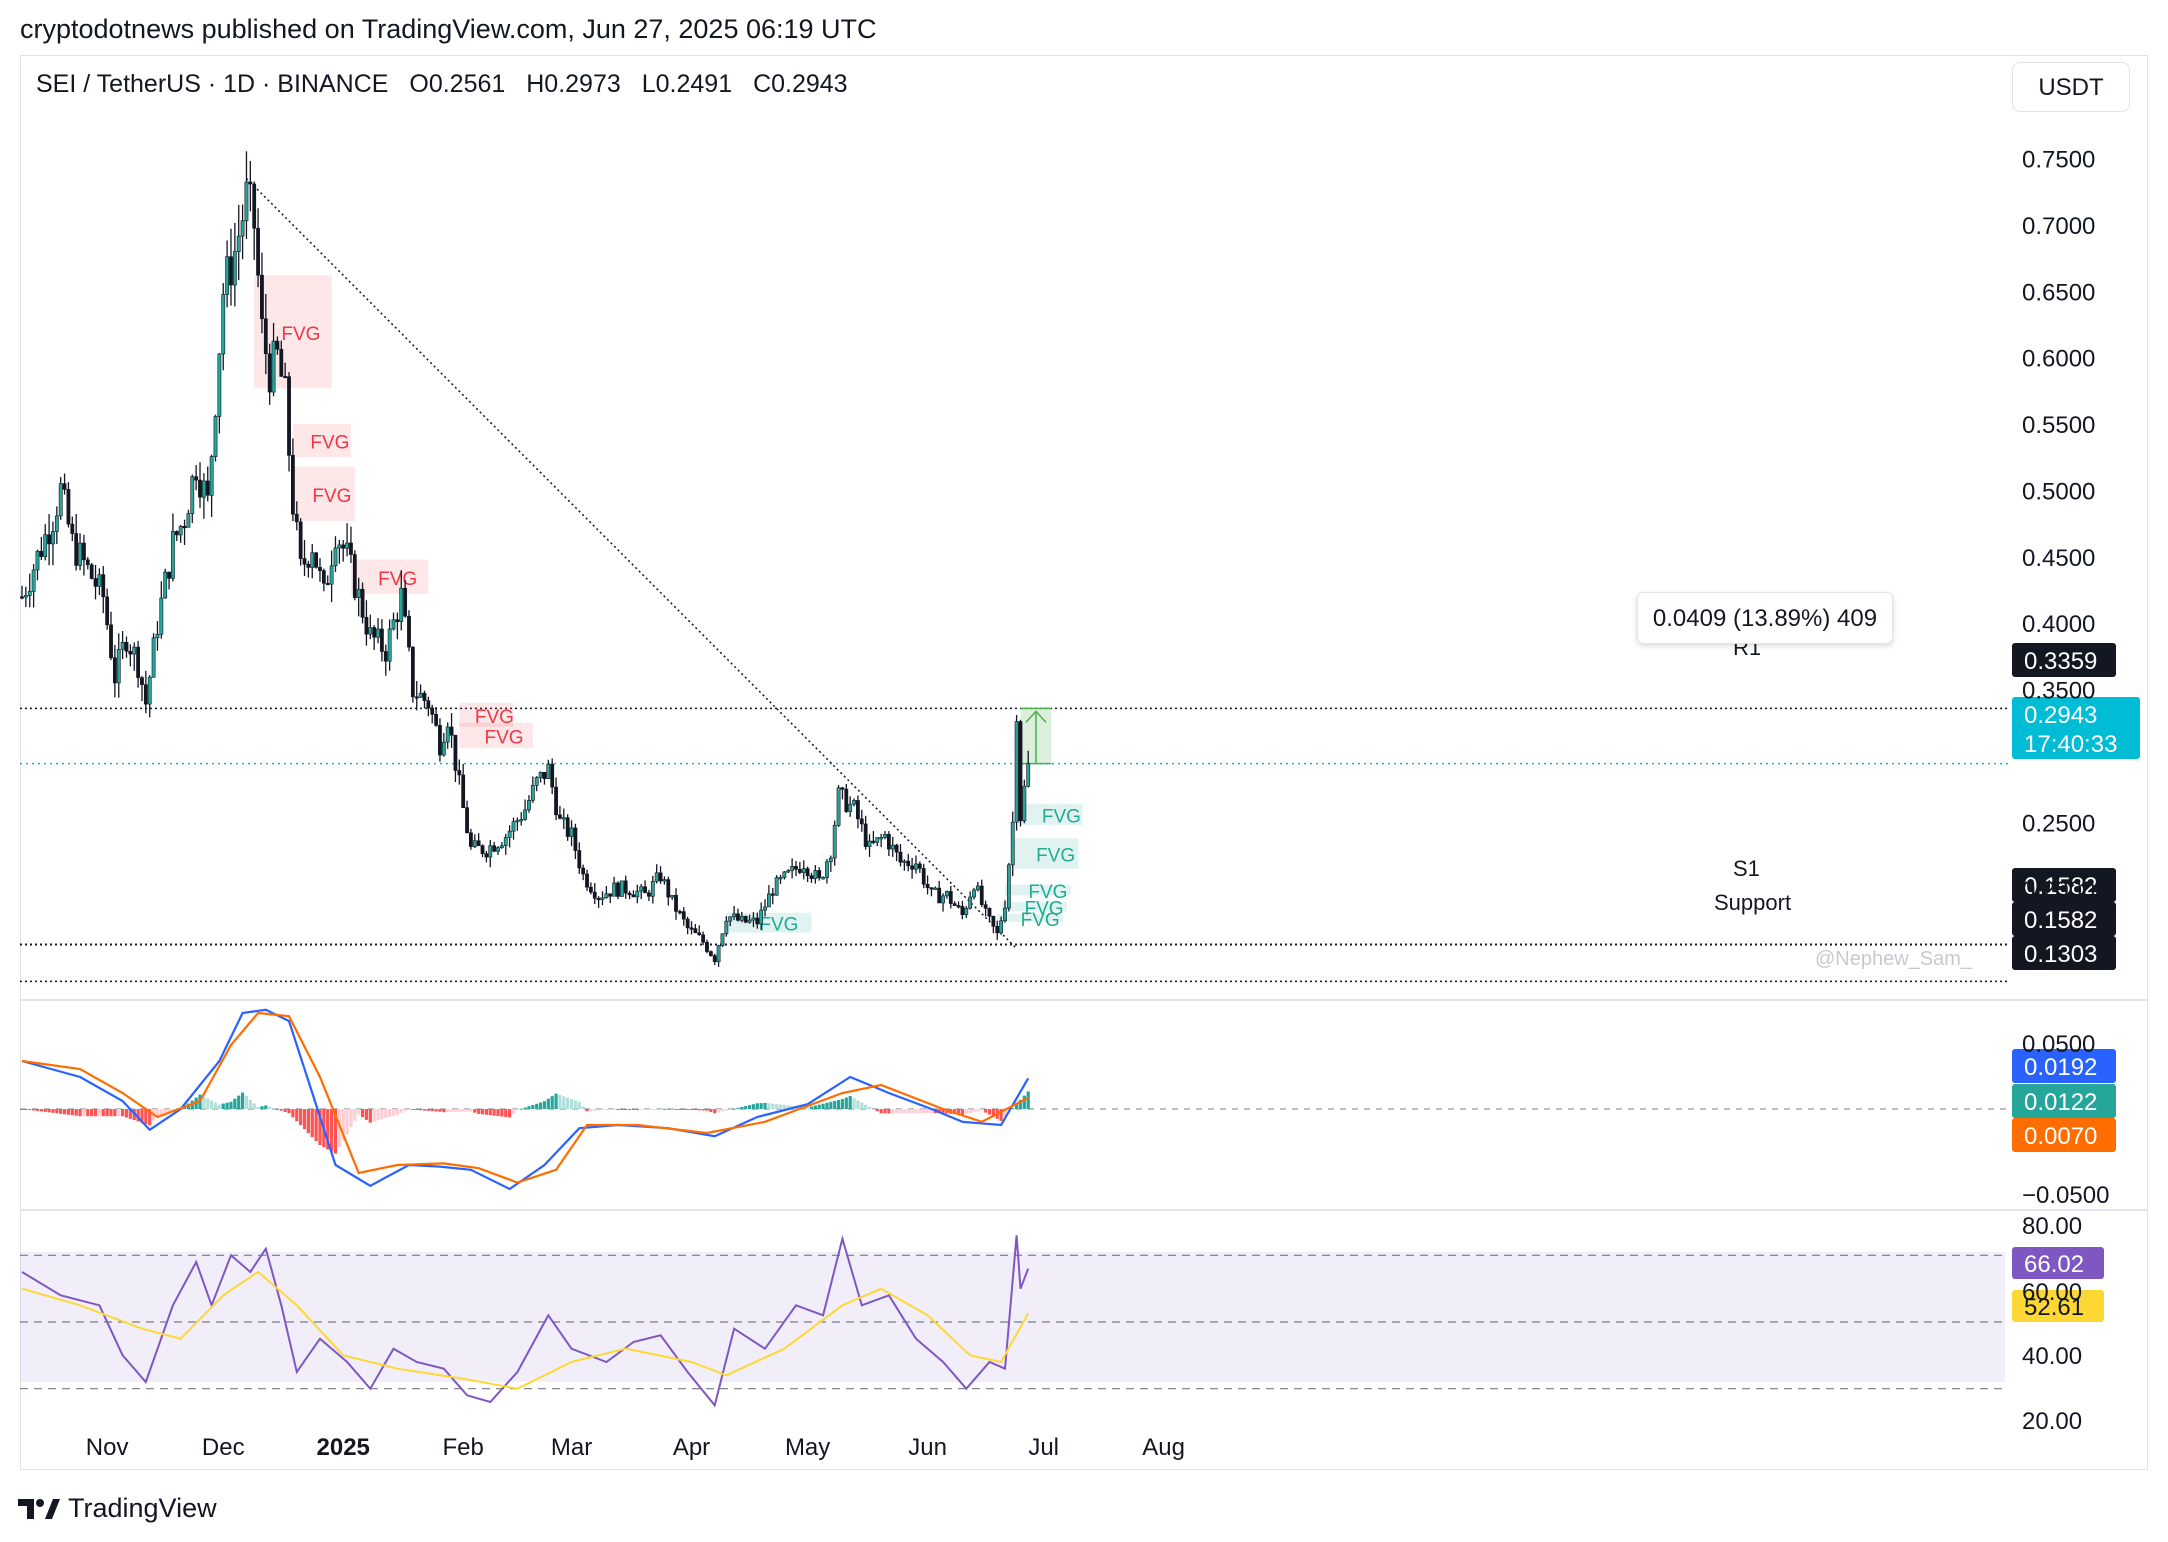  What do you see at coordinates (525, 1321) in the screenshot?
I see `rsi-line` at bounding box center [525, 1321].